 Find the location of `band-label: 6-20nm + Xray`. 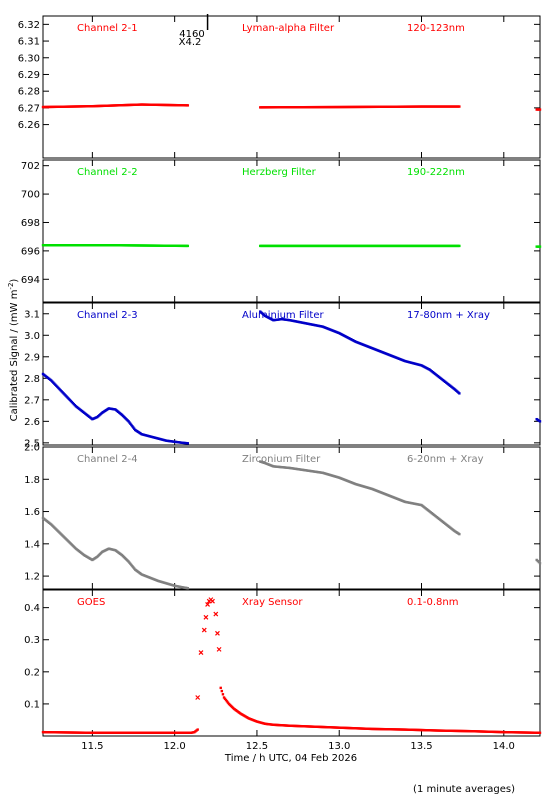

band-label: 6-20nm + Xray is located at coordinates (445, 459).